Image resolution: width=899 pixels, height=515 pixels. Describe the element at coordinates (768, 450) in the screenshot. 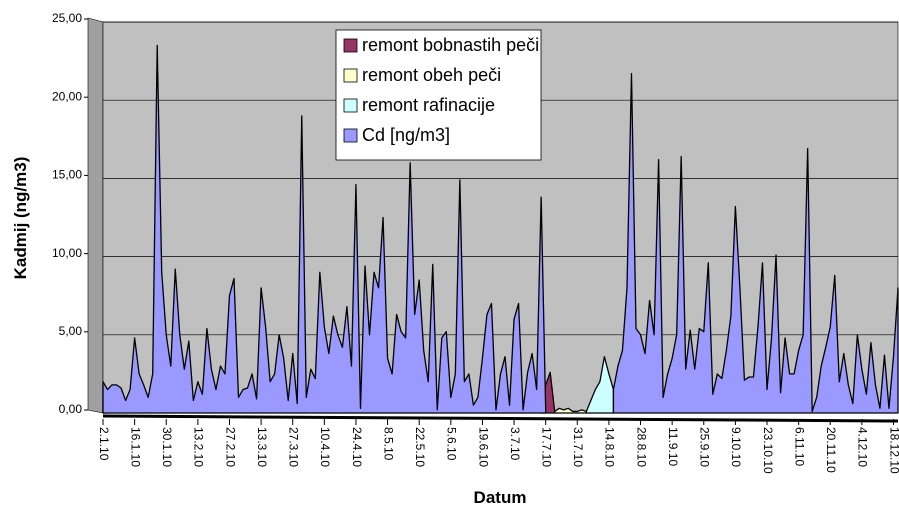

I see `x-tick-label: 23.10.10` at that location.